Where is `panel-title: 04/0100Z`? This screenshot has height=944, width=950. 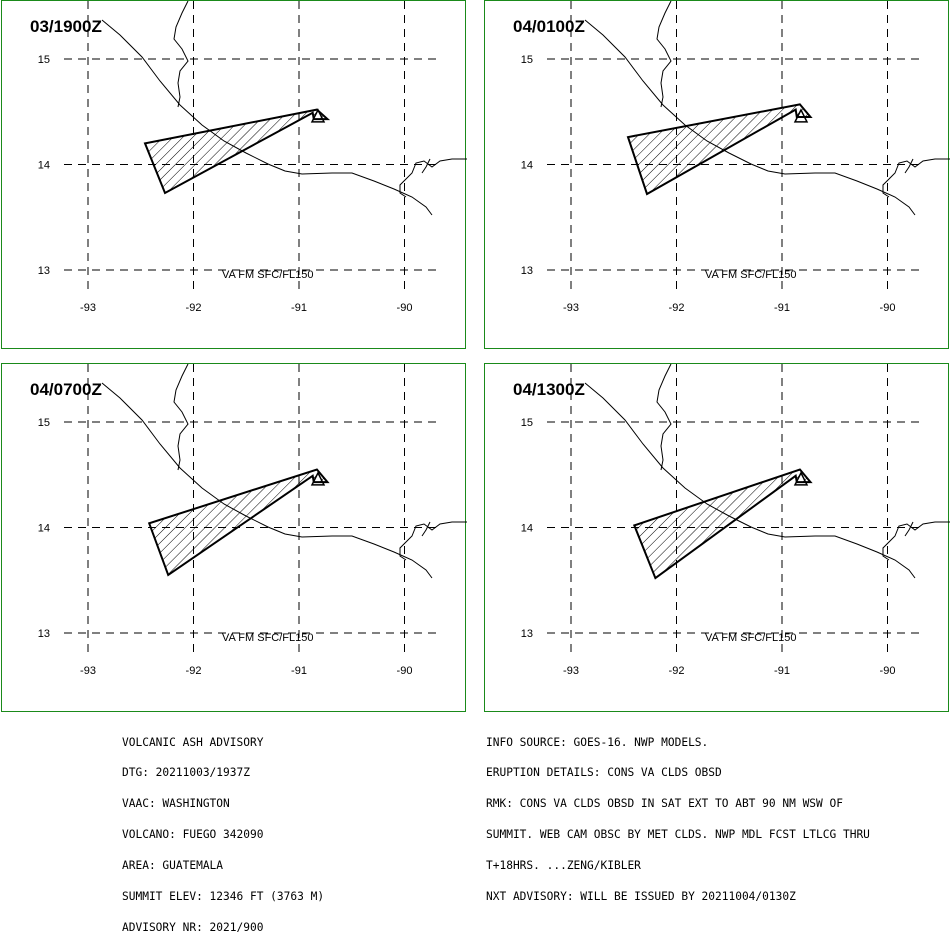 panel-title: 04/0100Z is located at coordinates (549, 26).